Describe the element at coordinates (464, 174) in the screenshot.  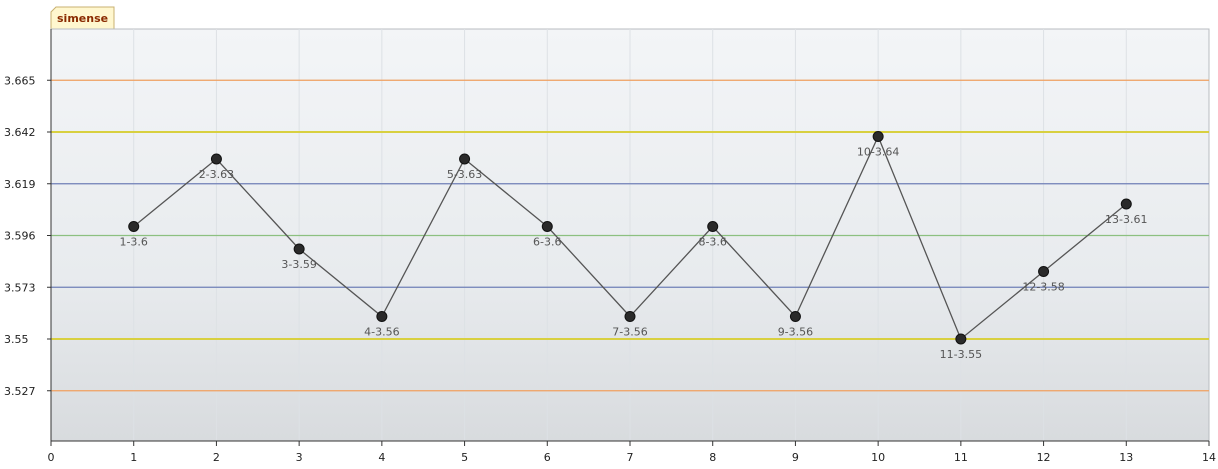
I see `data-point-label: 5-3.63` at that location.